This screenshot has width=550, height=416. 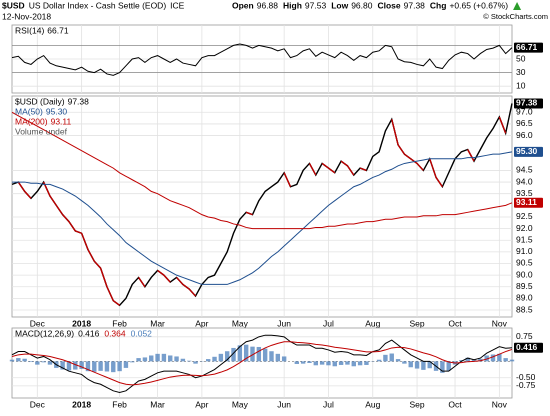 I want to click on last-value-label: 93.11, so click(x=526, y=202).